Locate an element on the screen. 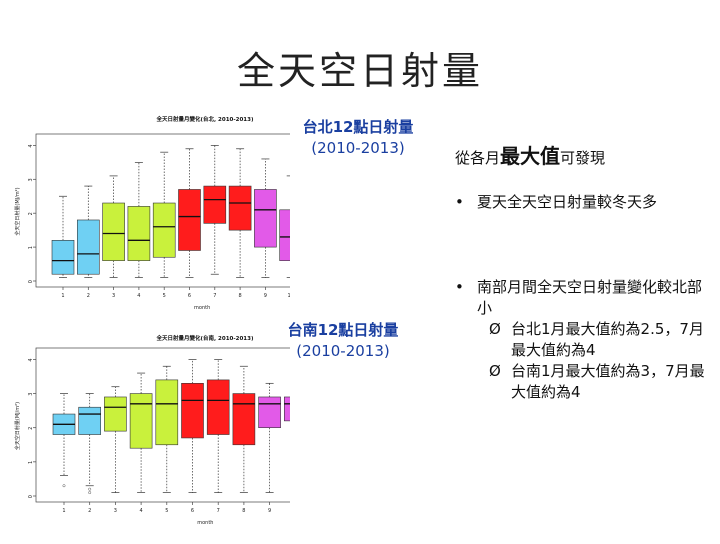 The image size is (720, 544). taipei-label-line2: (2010-2013) is located at coordinates (358, 148).